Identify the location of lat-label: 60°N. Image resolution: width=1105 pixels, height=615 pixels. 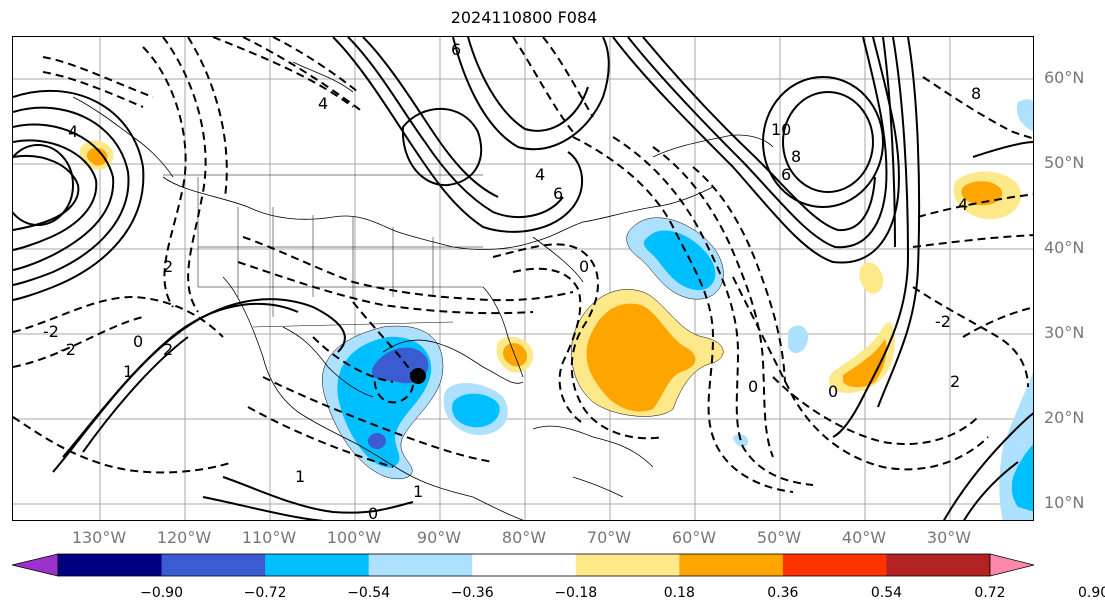
(1064, 77).